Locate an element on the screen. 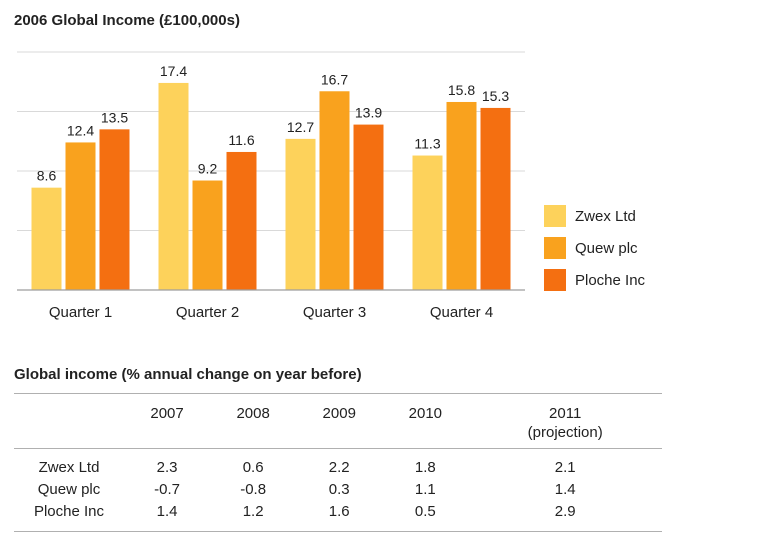 This screenshot has height=555, width=759. table-cell: 1.1 is located at coordinates (425, 489).